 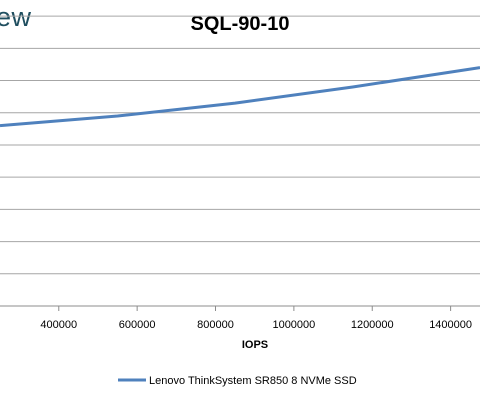 What do you see at coordinates (137, 325) in the screenshot?
I see `x-tick-label: 600000` at bounding box center [137, 325].